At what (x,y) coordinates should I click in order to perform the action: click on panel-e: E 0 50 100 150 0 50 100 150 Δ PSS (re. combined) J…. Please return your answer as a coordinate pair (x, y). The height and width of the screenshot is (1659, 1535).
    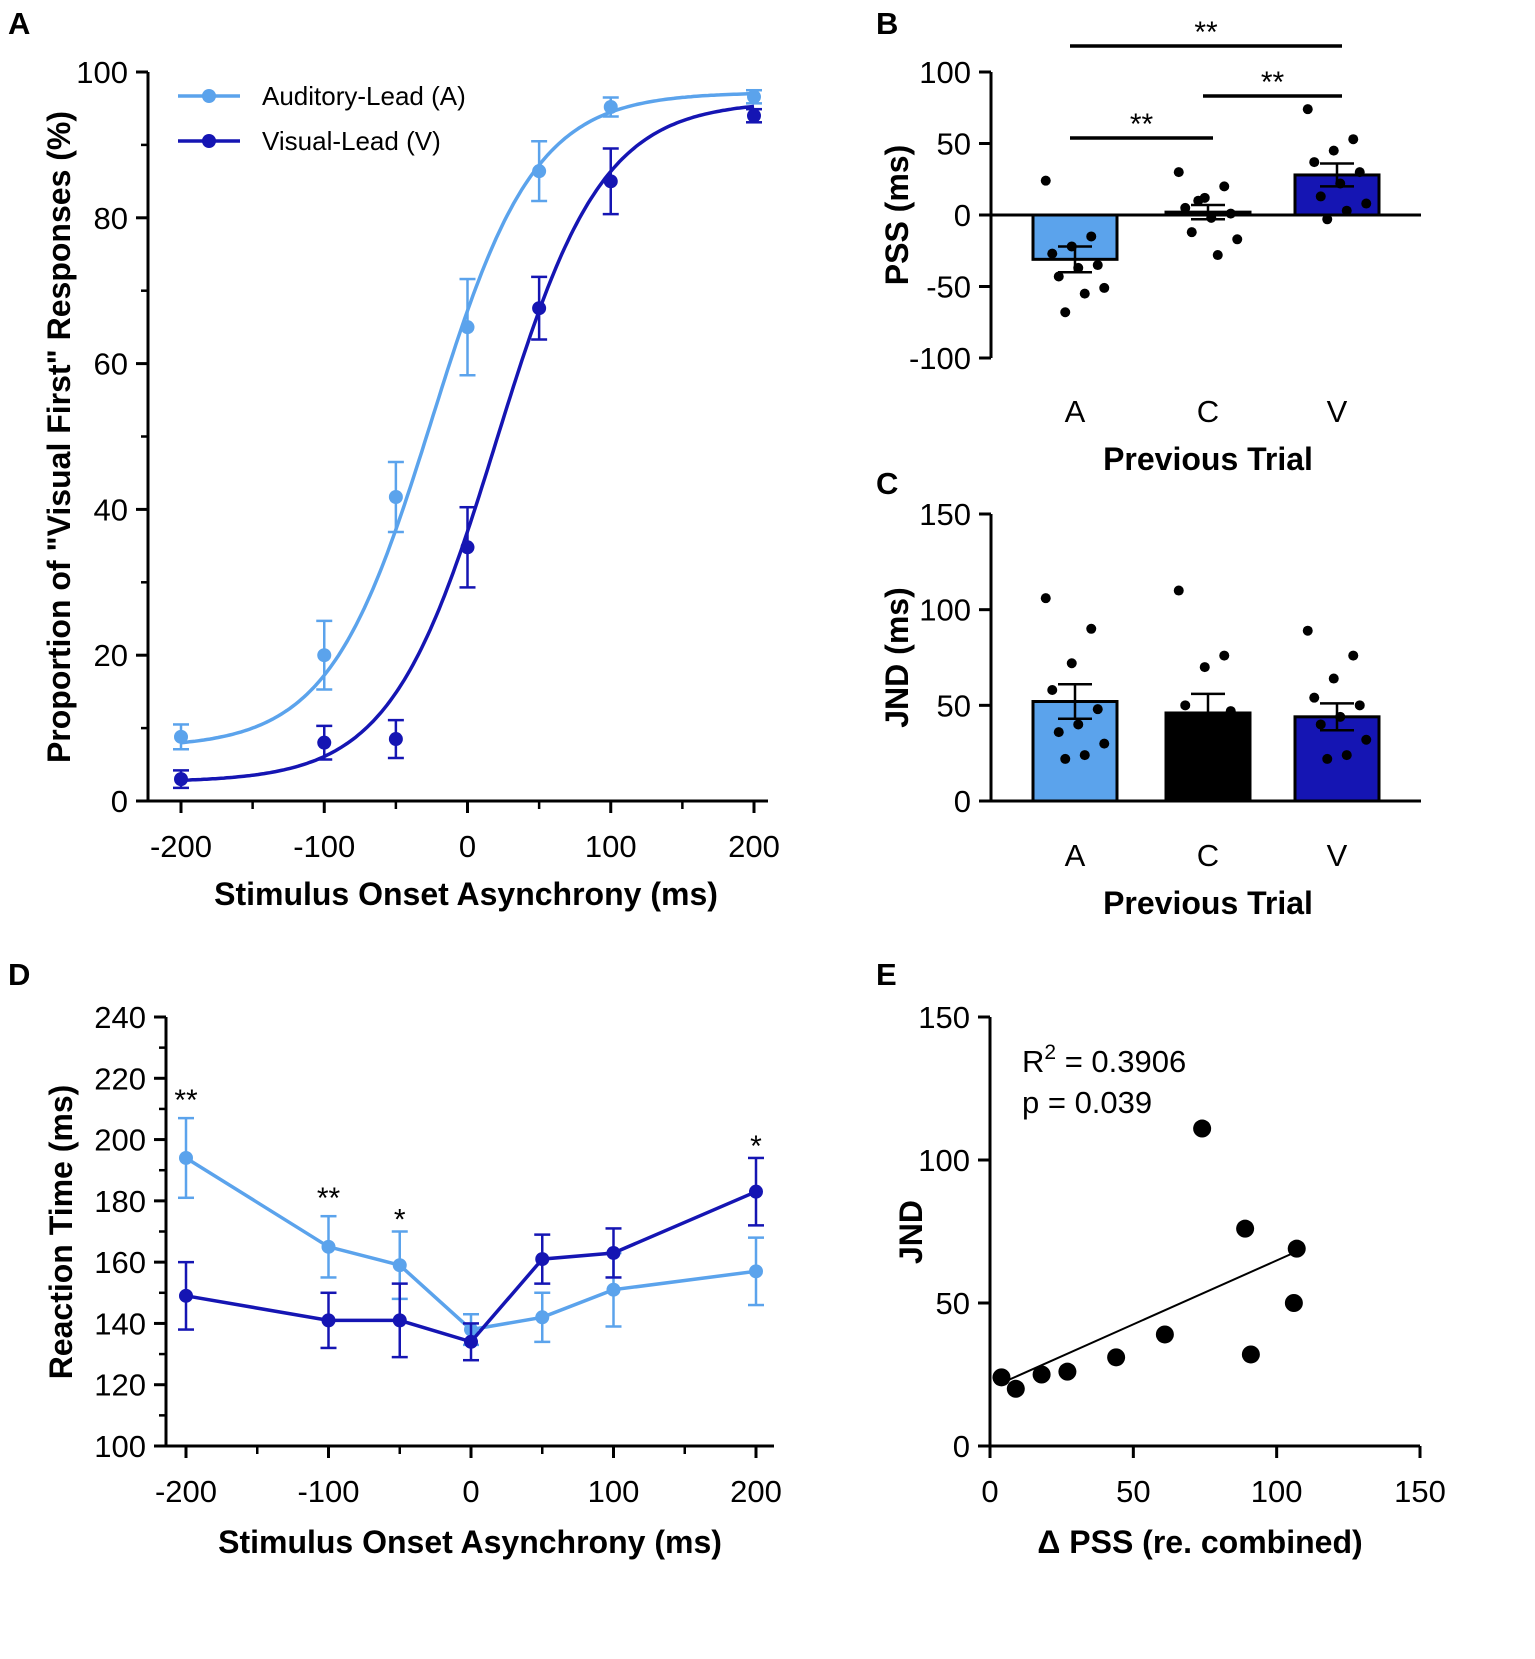
    Looking at the image, I should click on (1161, 1258).